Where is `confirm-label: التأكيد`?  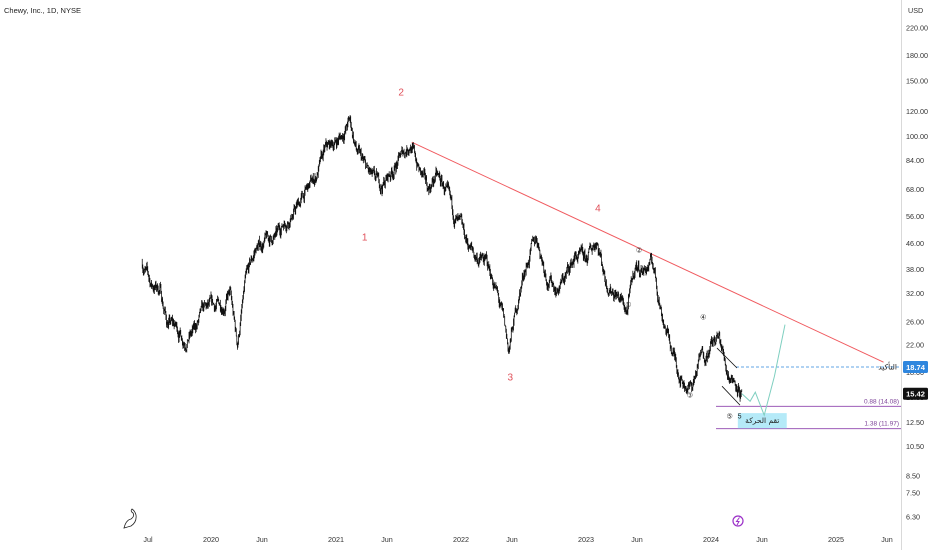
confirm-label: التأكيد is located at coordinates (887, 366).